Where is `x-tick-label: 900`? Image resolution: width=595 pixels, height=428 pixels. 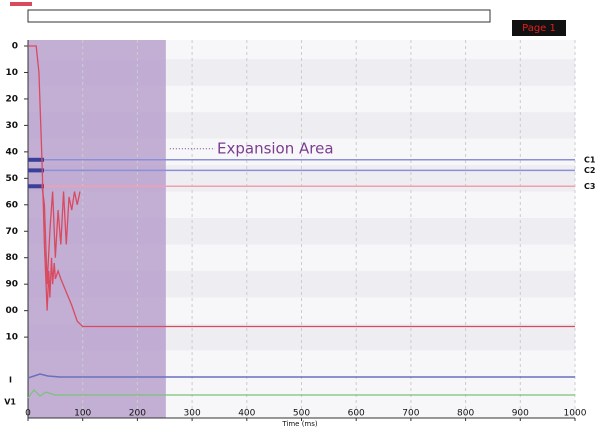
x-tick-label: 900 is located at coordinates (520, 414).